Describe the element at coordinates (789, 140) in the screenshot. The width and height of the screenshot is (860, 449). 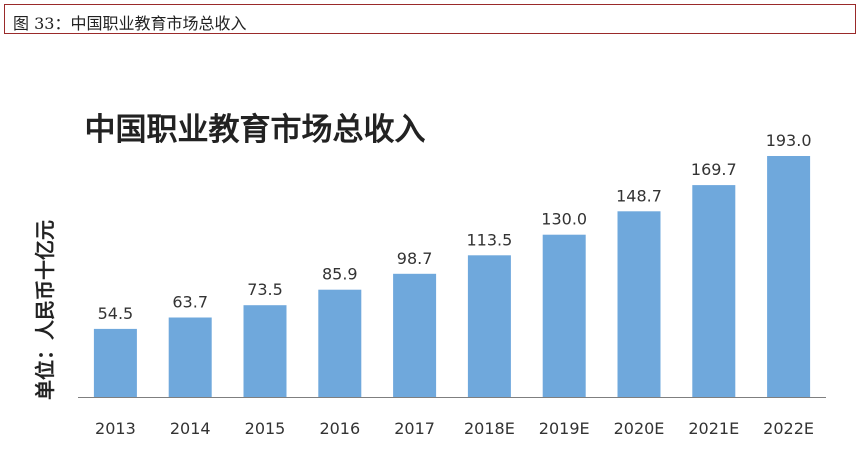
I see `data-label-2022E: 193.0` at that location.